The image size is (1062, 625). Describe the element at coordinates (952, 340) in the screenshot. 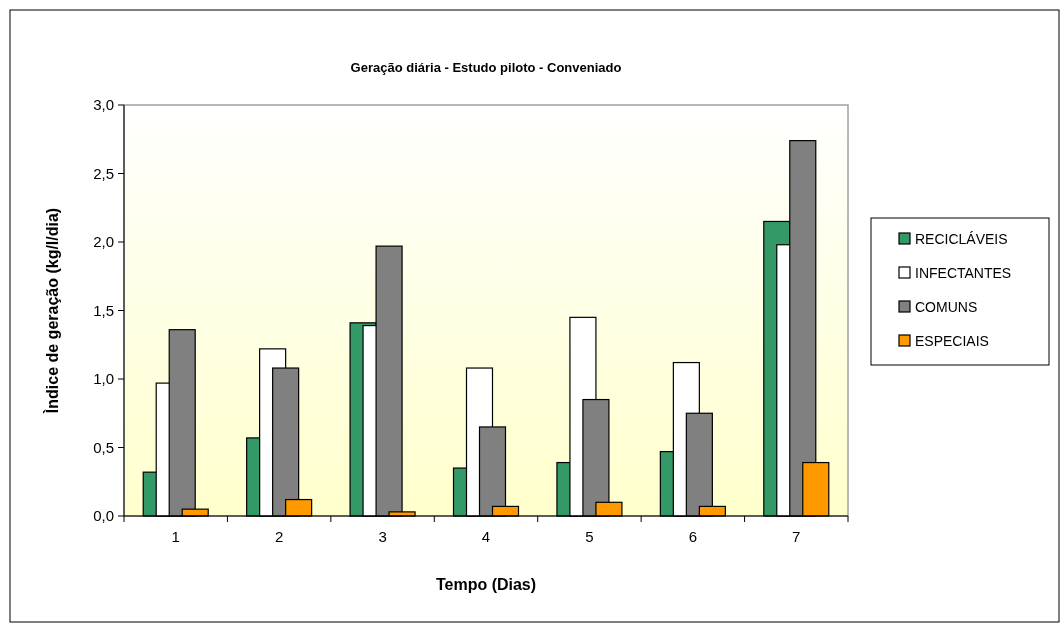

I see `legend-label: ESPECIAIS` at that location.